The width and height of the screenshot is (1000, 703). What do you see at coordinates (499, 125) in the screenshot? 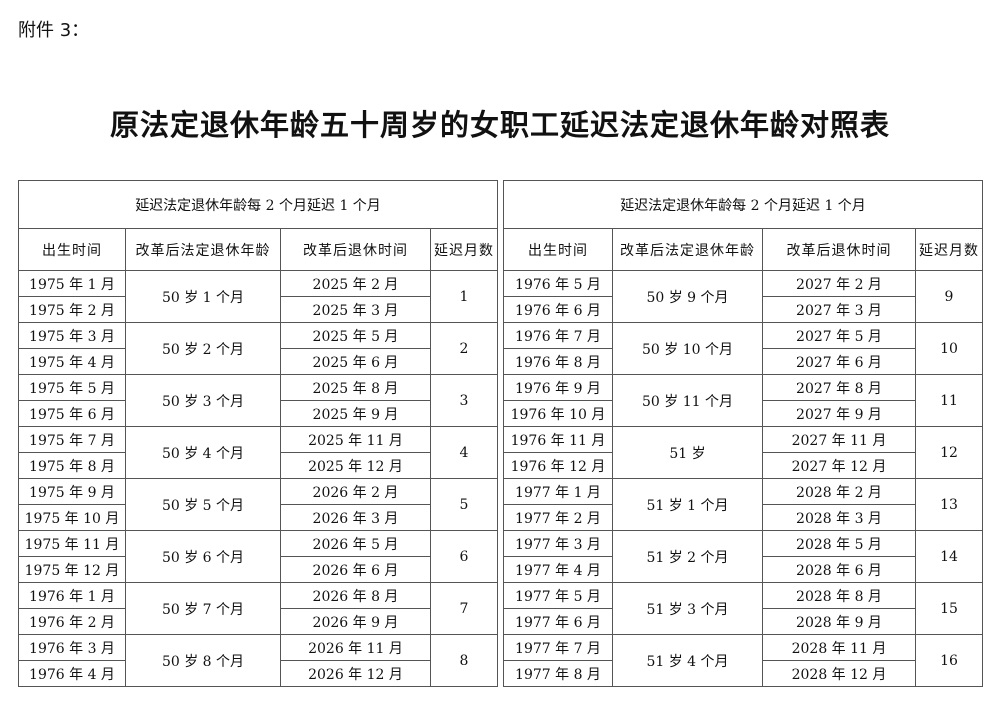
I see `document-title: 原法定退休年龄五十周岁的女职工延迟法定退休年龄对照表` at bounding box center [499, 125].